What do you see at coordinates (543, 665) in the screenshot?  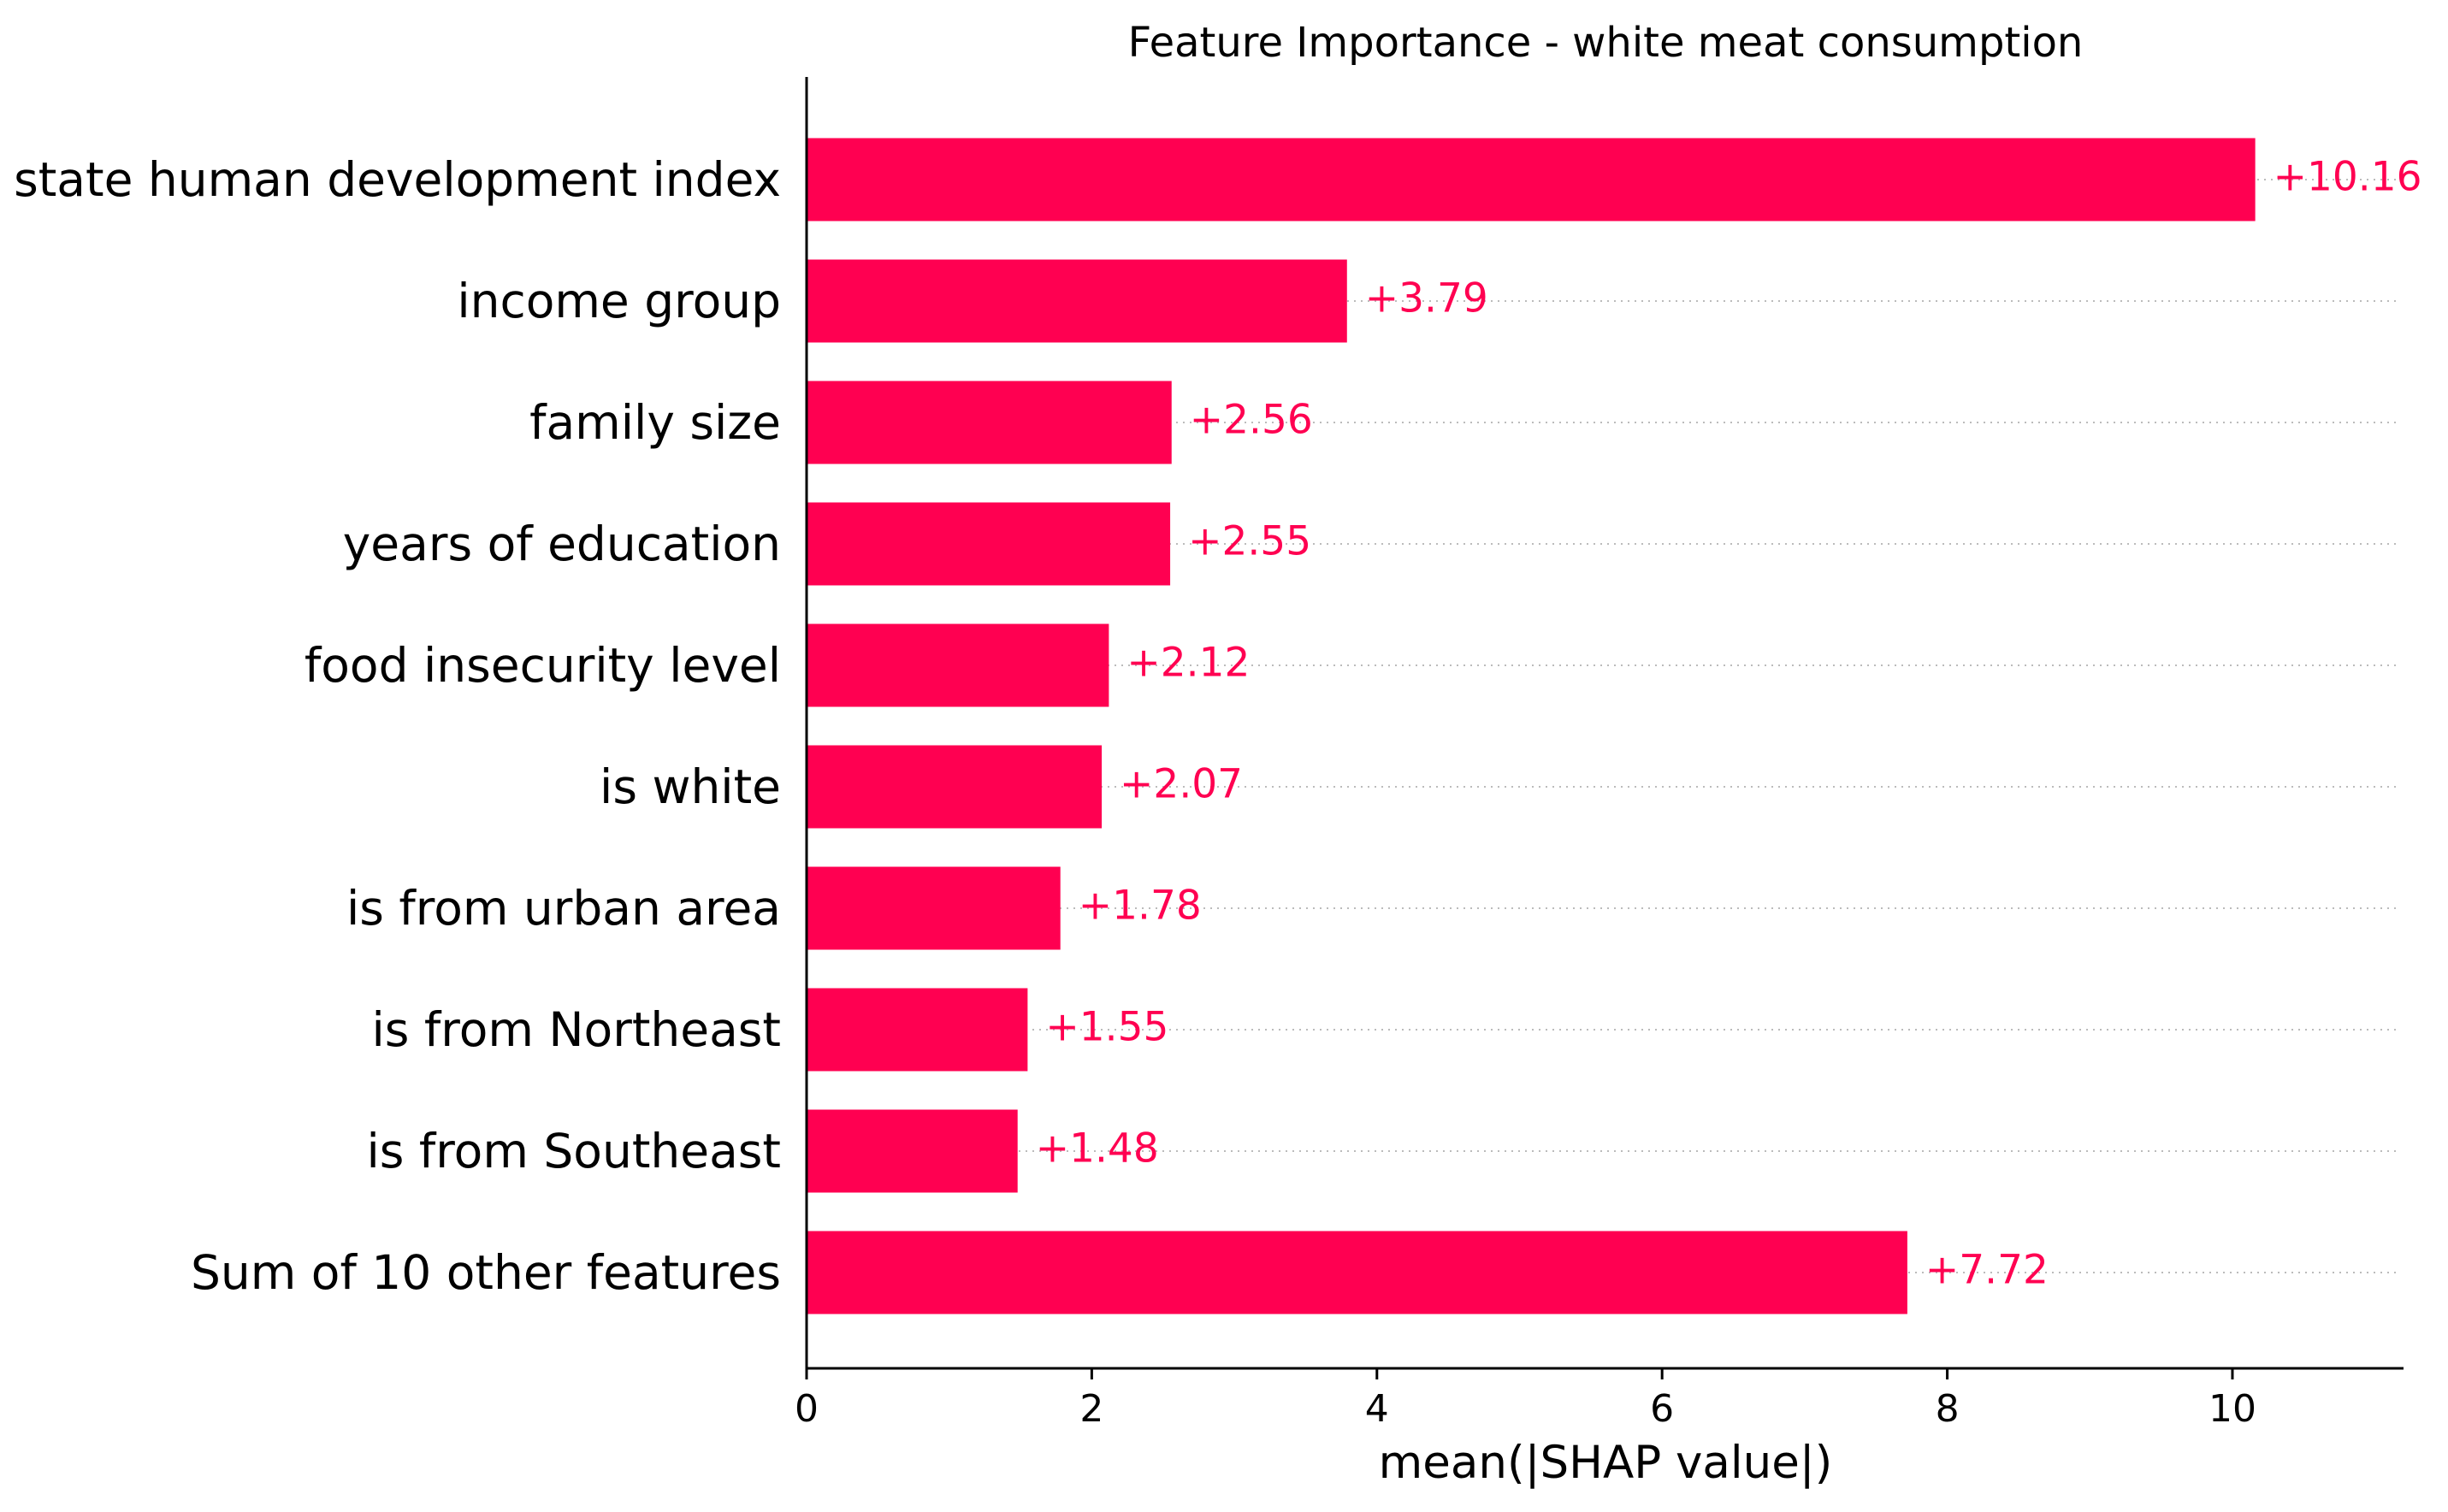 I see `category-label: food insecurity level` at bounding box center [543, 665].